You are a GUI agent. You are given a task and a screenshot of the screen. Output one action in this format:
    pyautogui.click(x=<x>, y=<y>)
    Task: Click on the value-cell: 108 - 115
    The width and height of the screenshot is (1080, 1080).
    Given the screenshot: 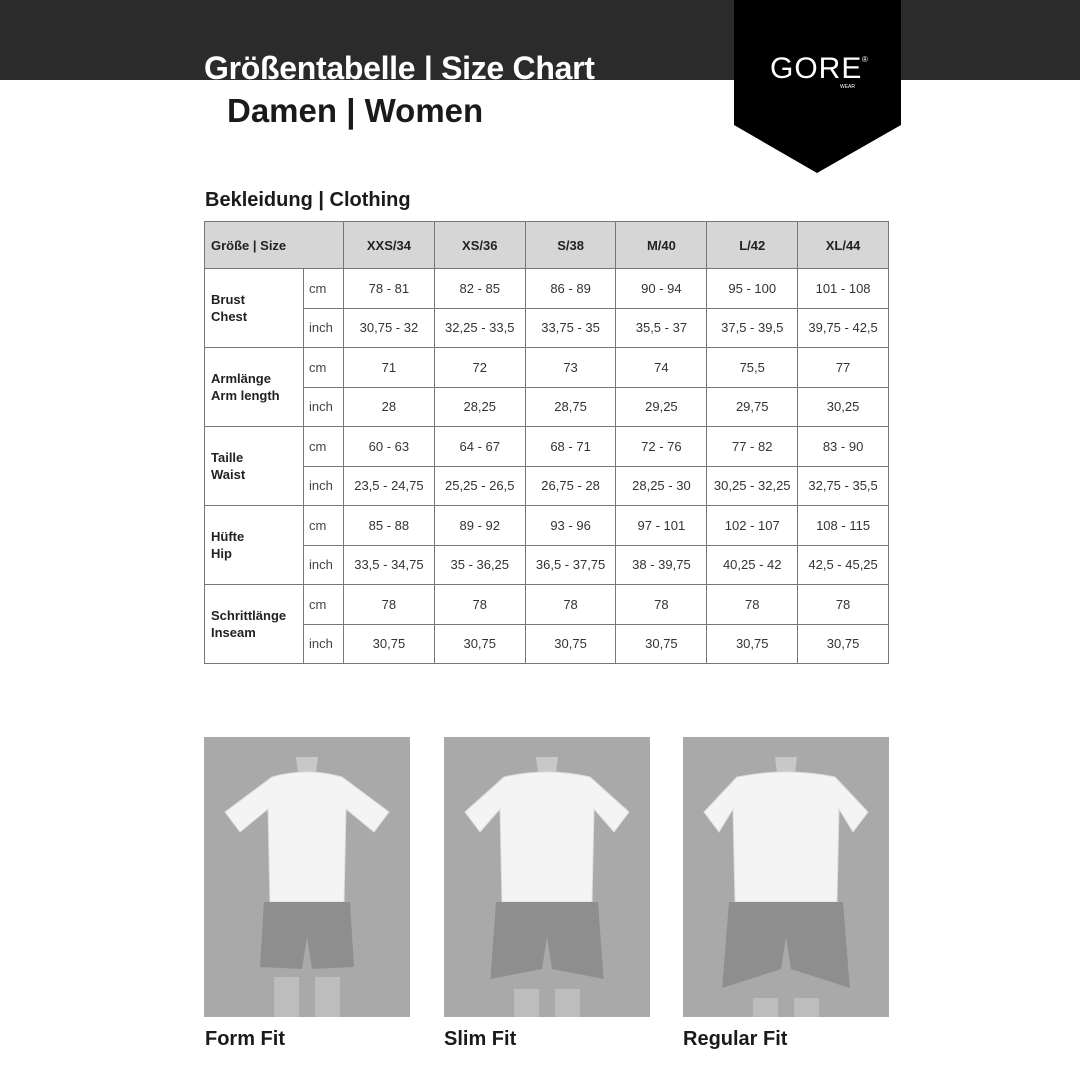 What is the action you would take?
    pyautogui.click(x=843, y=525)
    